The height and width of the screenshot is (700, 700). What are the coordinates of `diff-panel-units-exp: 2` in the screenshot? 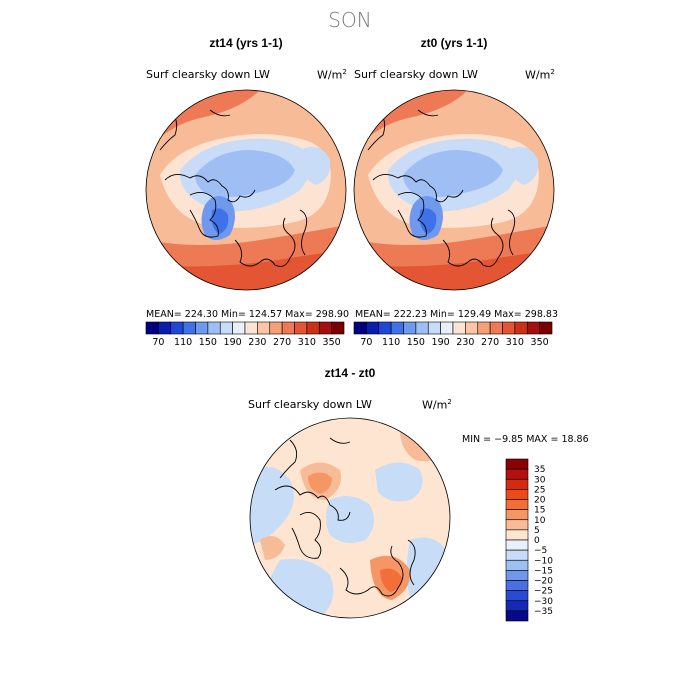 It's located at (449, 402).